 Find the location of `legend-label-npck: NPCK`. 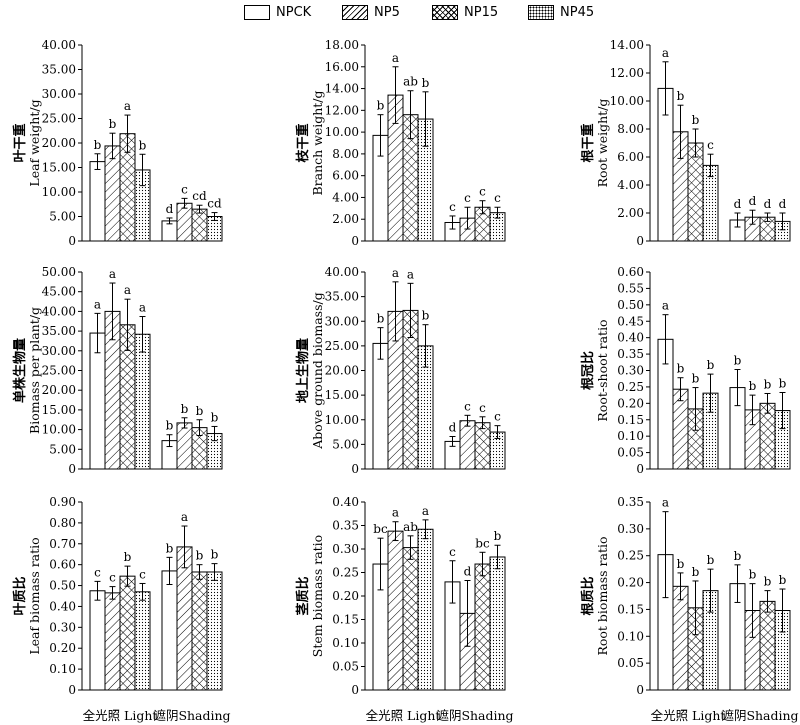

legend-label-npck: NPCK is located at coordinates (294, 12).